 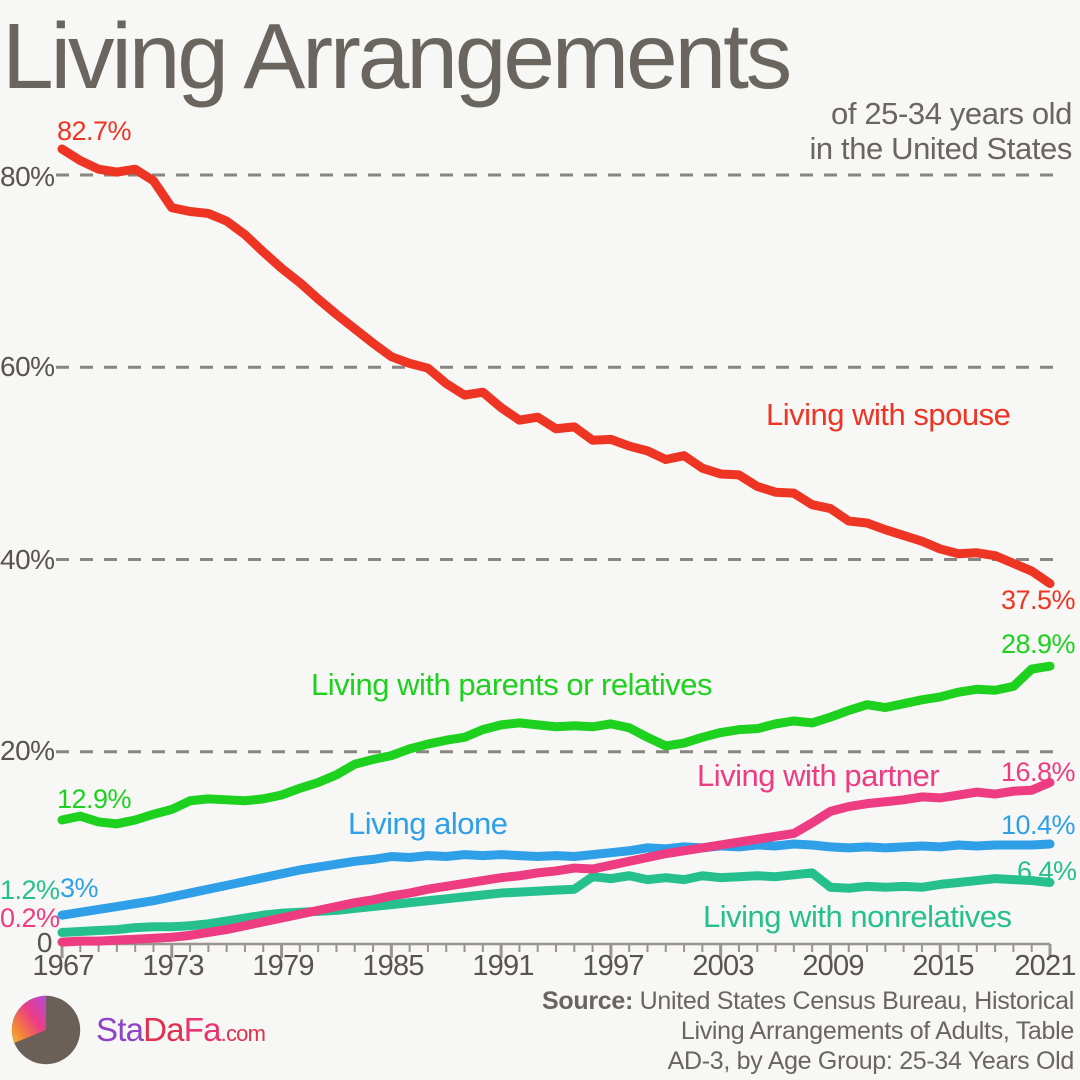 I want to click on y-tick-40: 40%, so click(x=27, y=559).